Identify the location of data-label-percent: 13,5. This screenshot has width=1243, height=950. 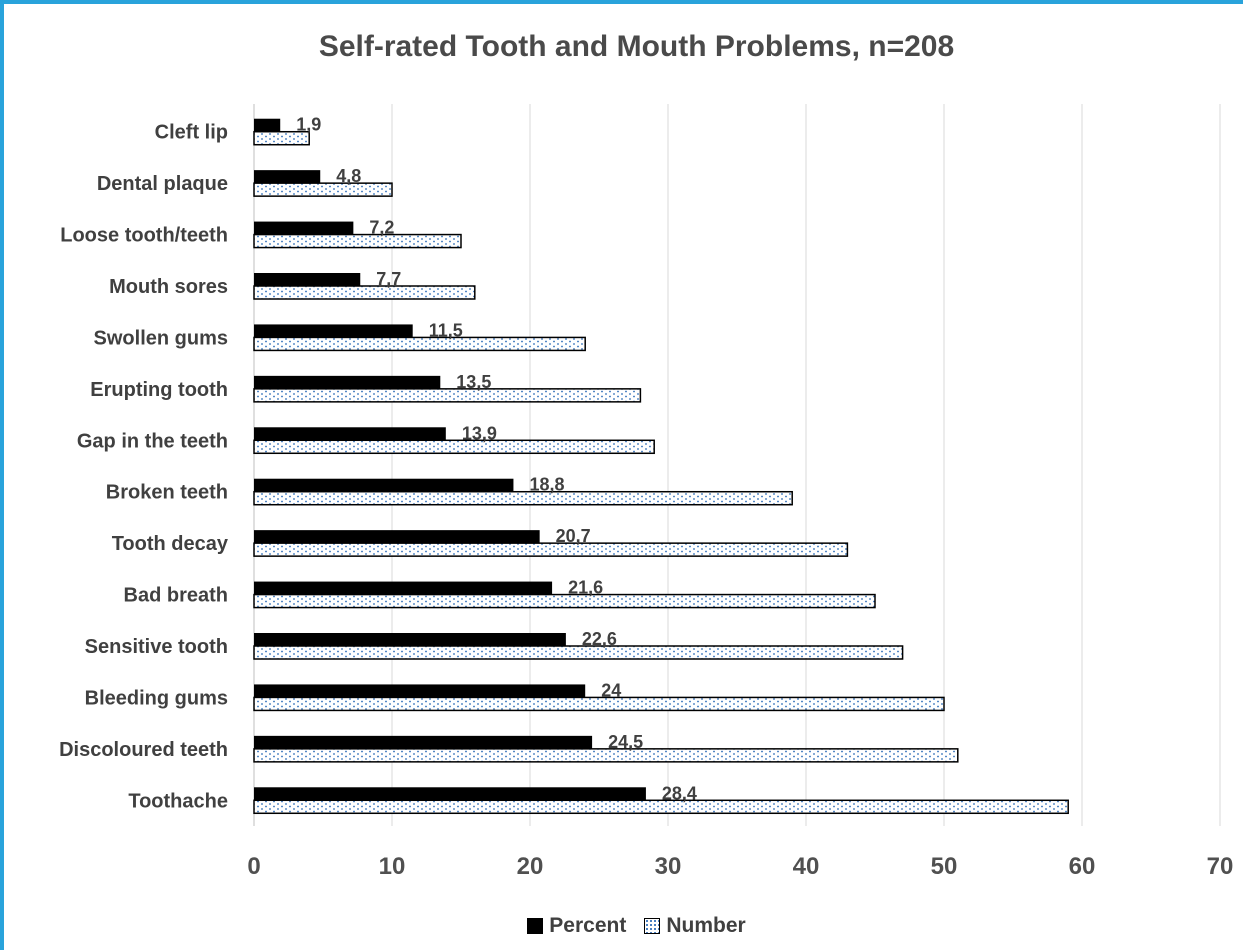
(473, 382).